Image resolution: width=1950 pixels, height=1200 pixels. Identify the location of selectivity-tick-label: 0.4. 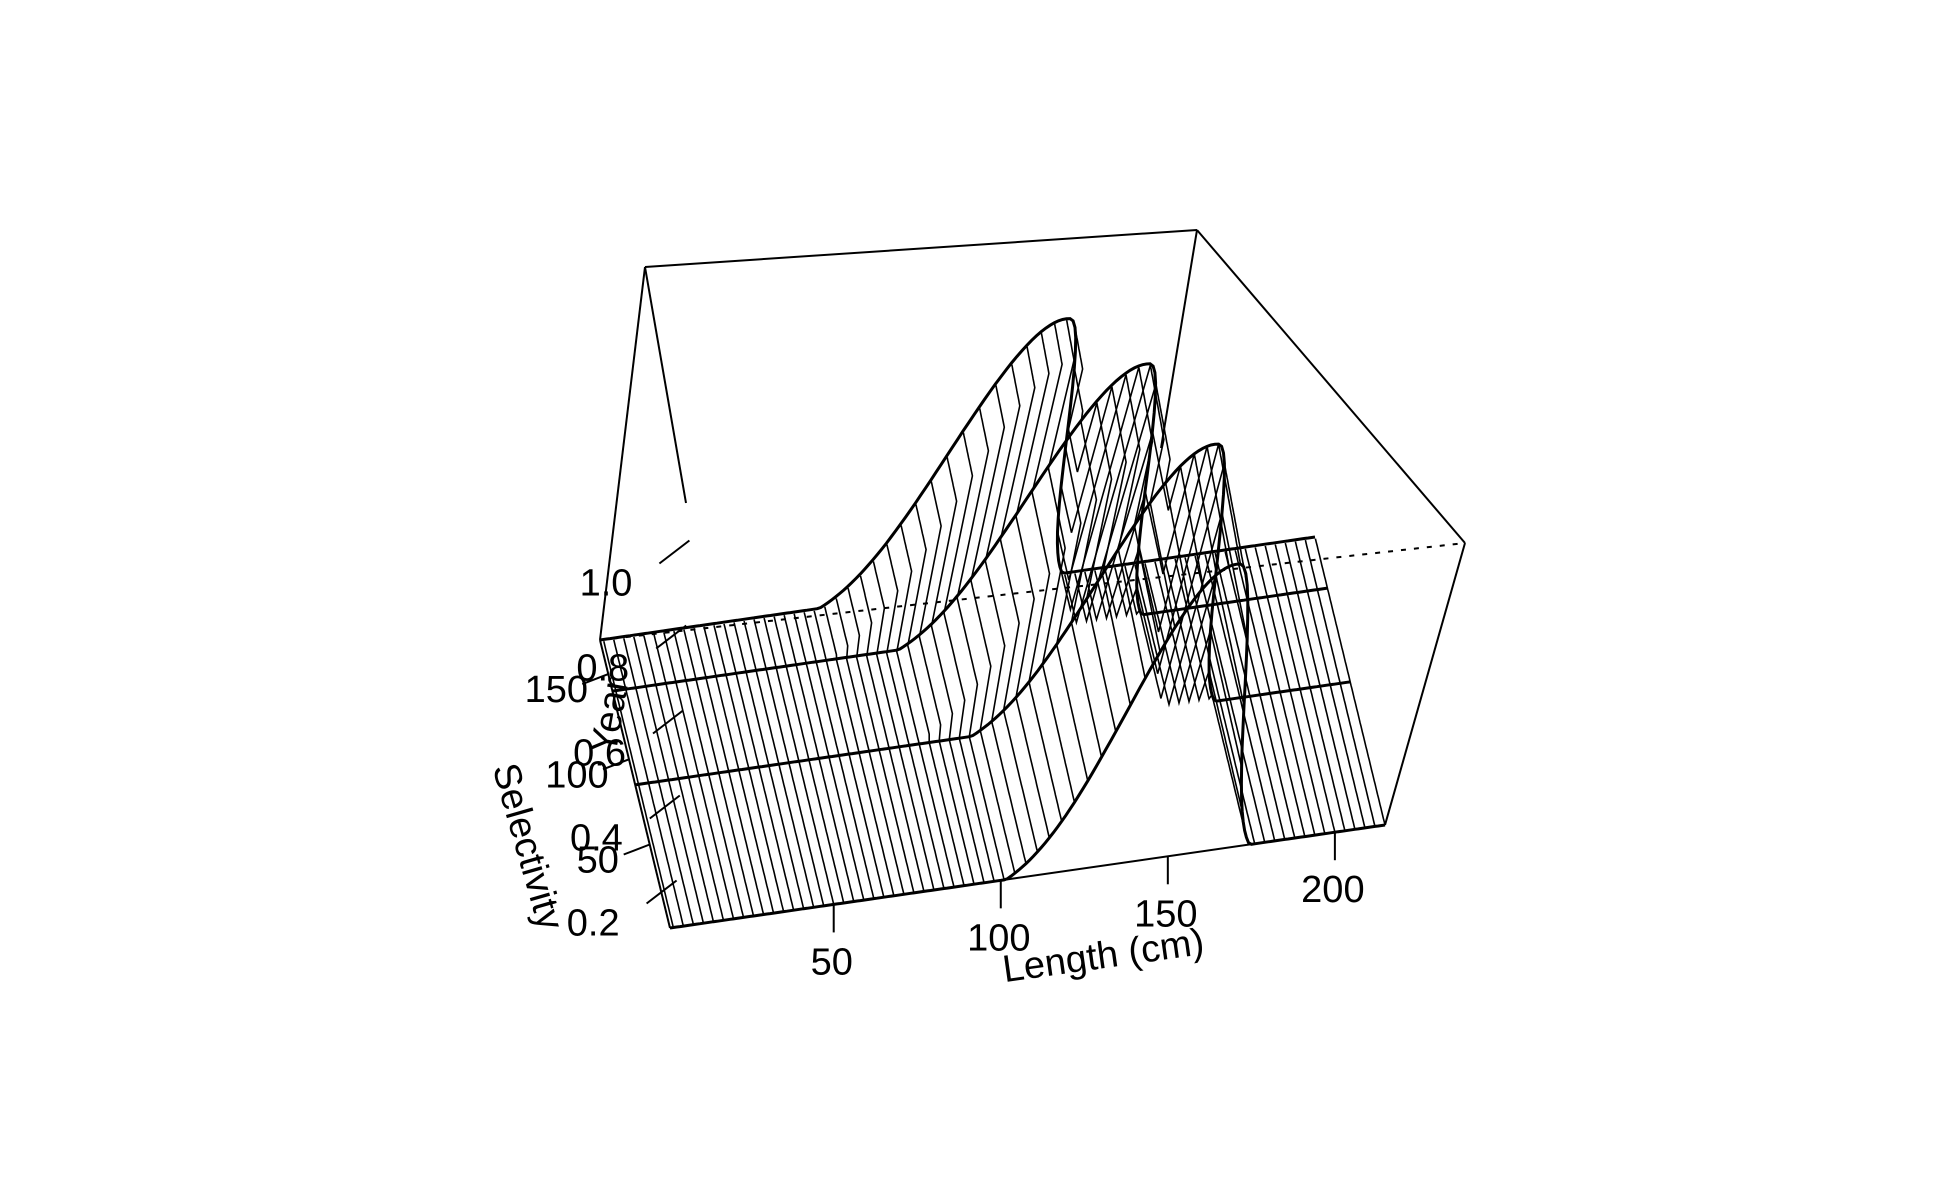
(596, 839).